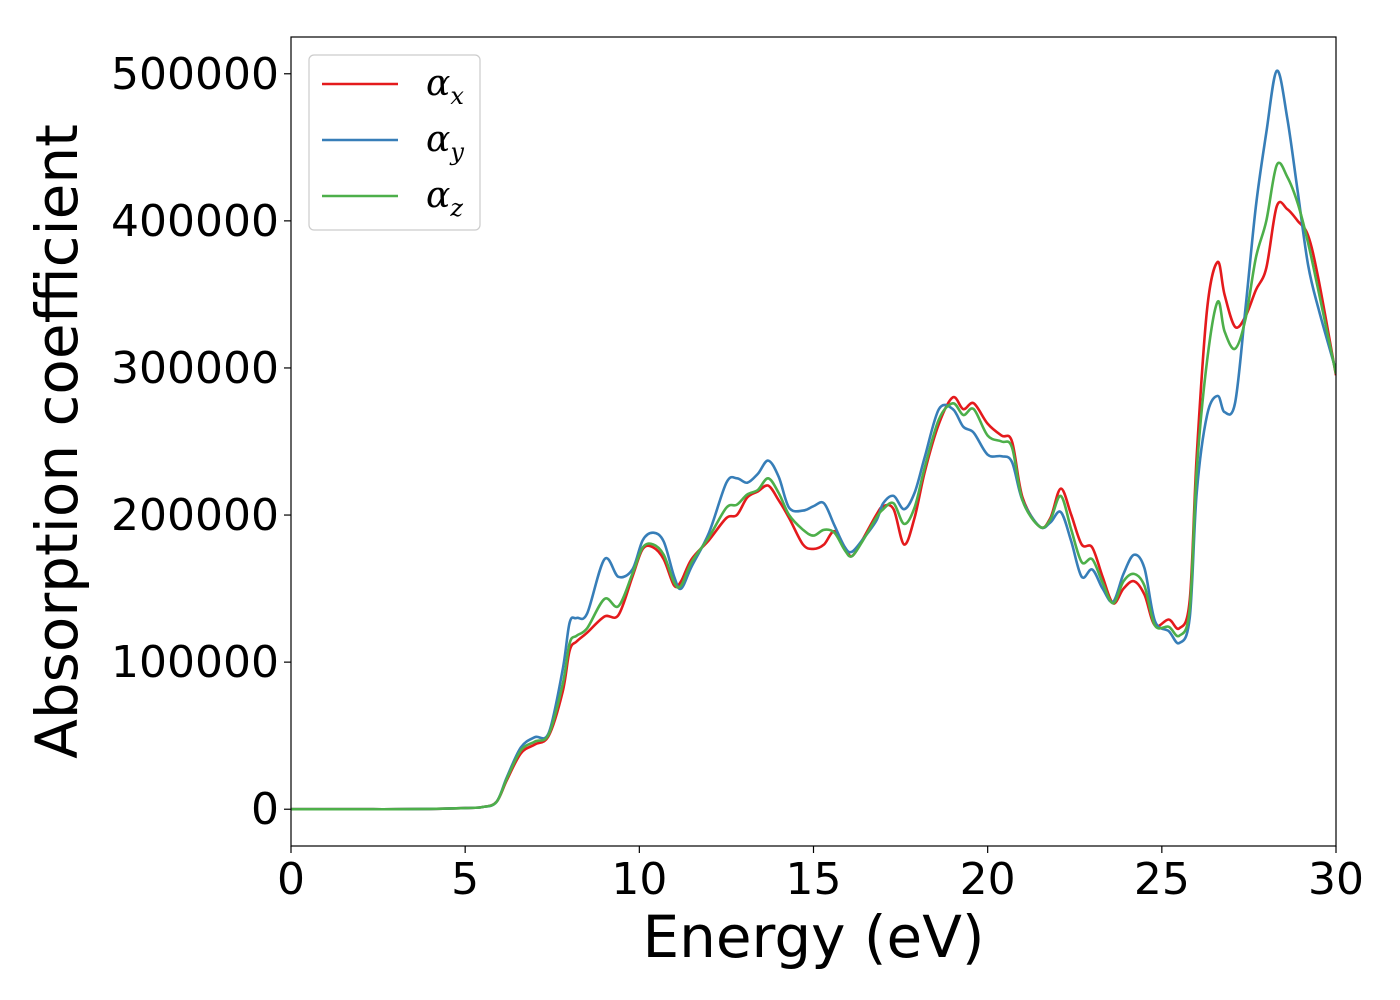  I want to click on y-tick-label: 0, so click(265, 809).